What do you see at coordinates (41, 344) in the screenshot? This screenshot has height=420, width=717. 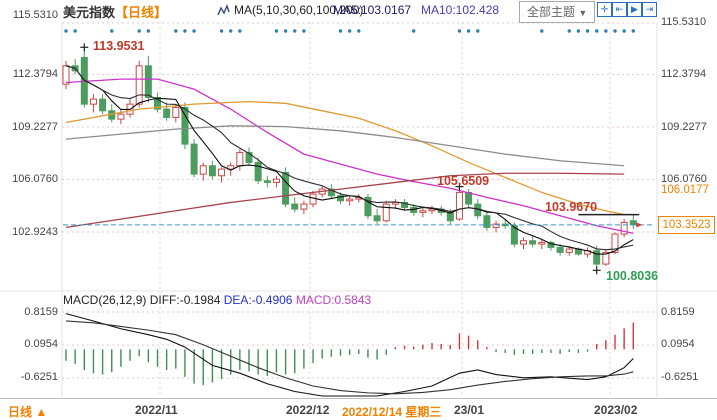 I see `macd-axis-label: 0.0954` at bounding box center [41, 344].